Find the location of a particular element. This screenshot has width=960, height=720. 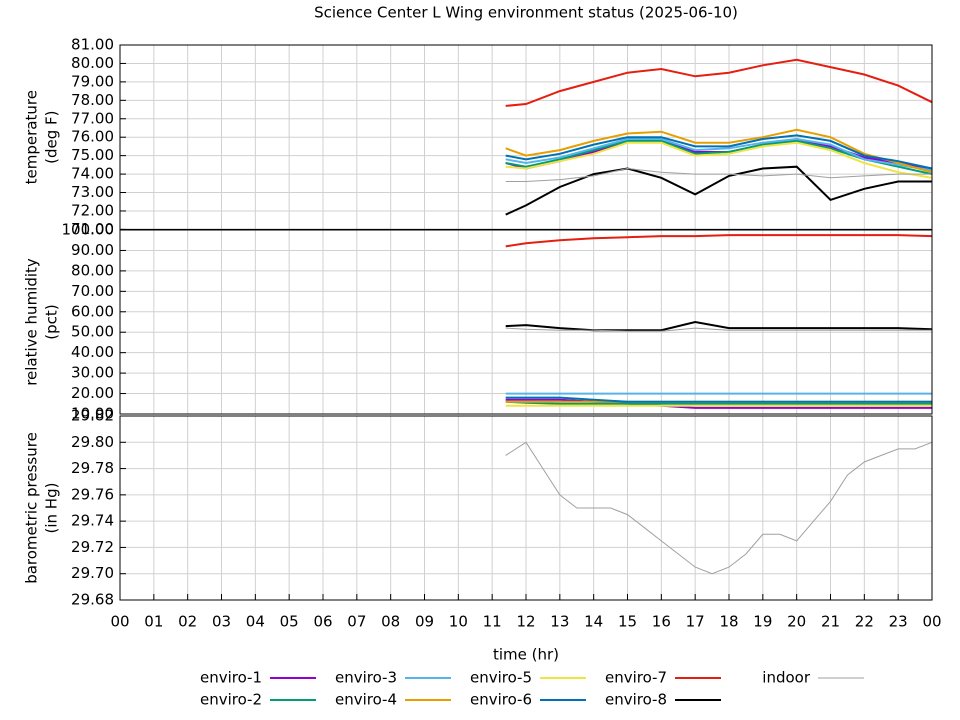

x-tick-label: 01 is located at coordinates (153, 622).